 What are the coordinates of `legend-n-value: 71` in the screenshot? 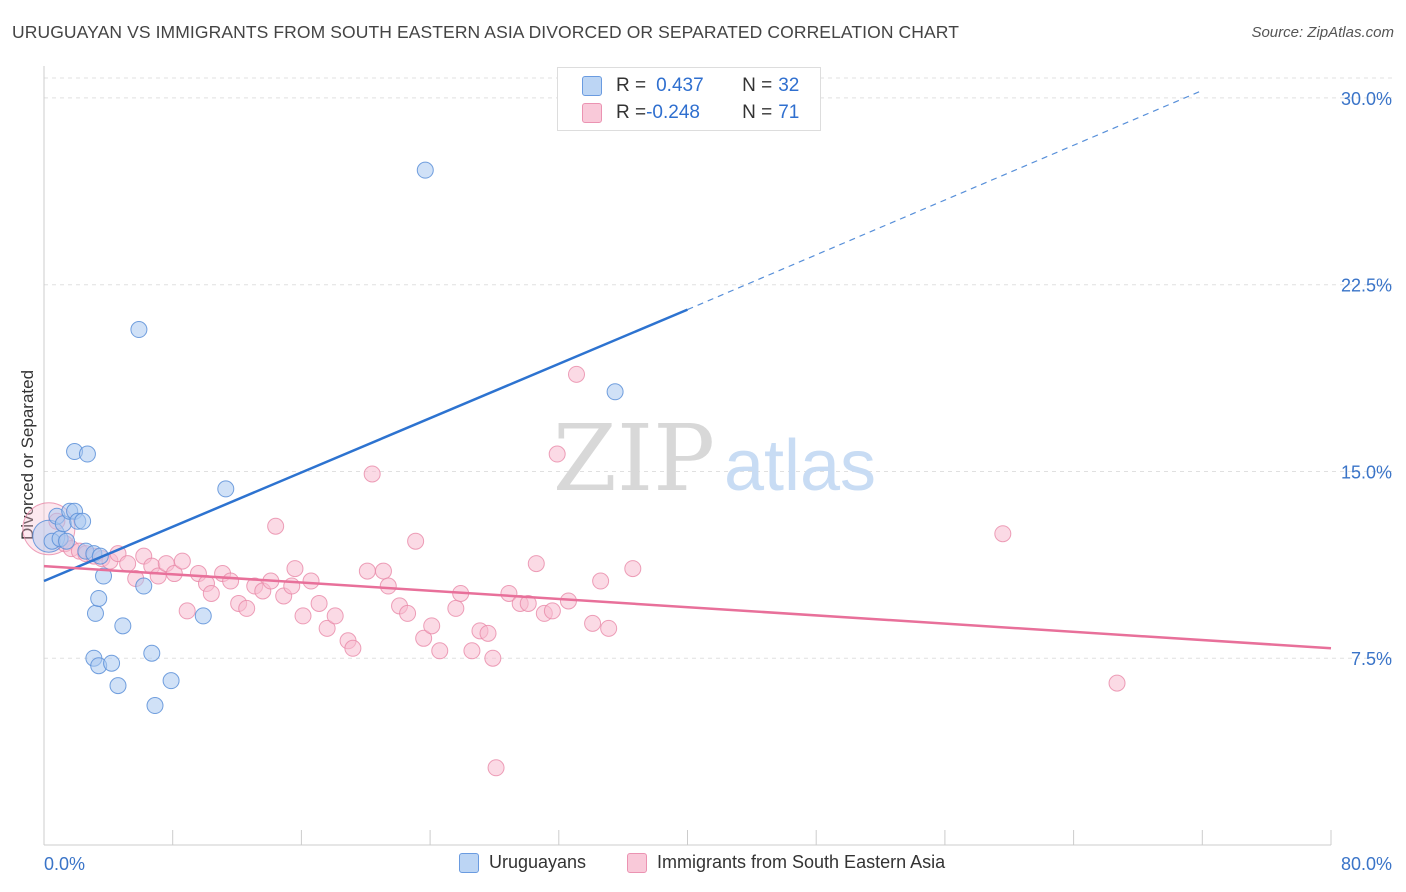 It's located at (789, 112).